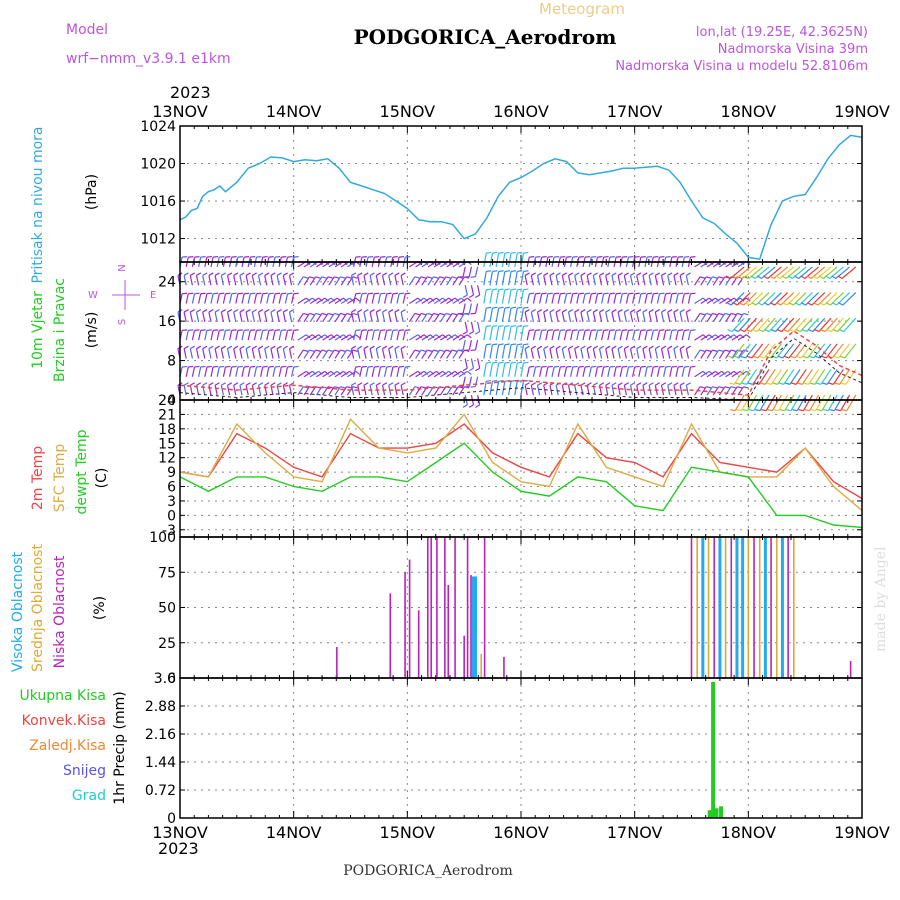 The width and height of the screenshot is (900, 900). Describe the element at coordinates (408, 111) in the screenshot. I see `x-tick-label-top: 15NOV` at that location.